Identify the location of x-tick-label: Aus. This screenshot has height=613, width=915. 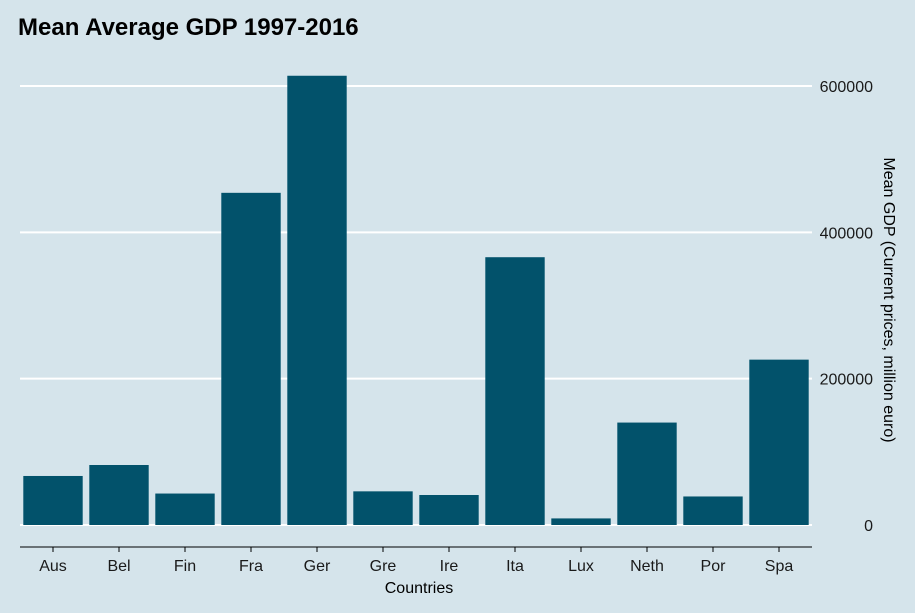
(53, 566).